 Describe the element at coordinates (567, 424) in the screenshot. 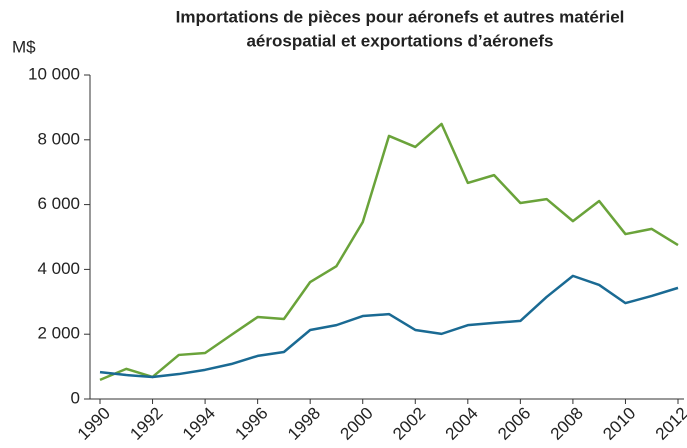

I see `x-tick-label: 2008` at that location.